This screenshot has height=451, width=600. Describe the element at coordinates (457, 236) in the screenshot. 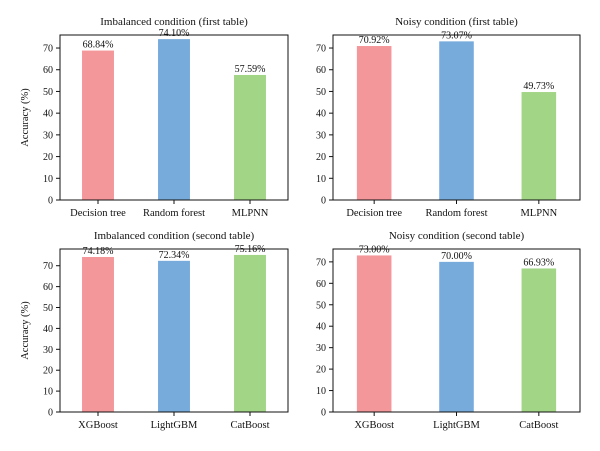

I see `chart-title: Noisy condition (second table)` at that location.